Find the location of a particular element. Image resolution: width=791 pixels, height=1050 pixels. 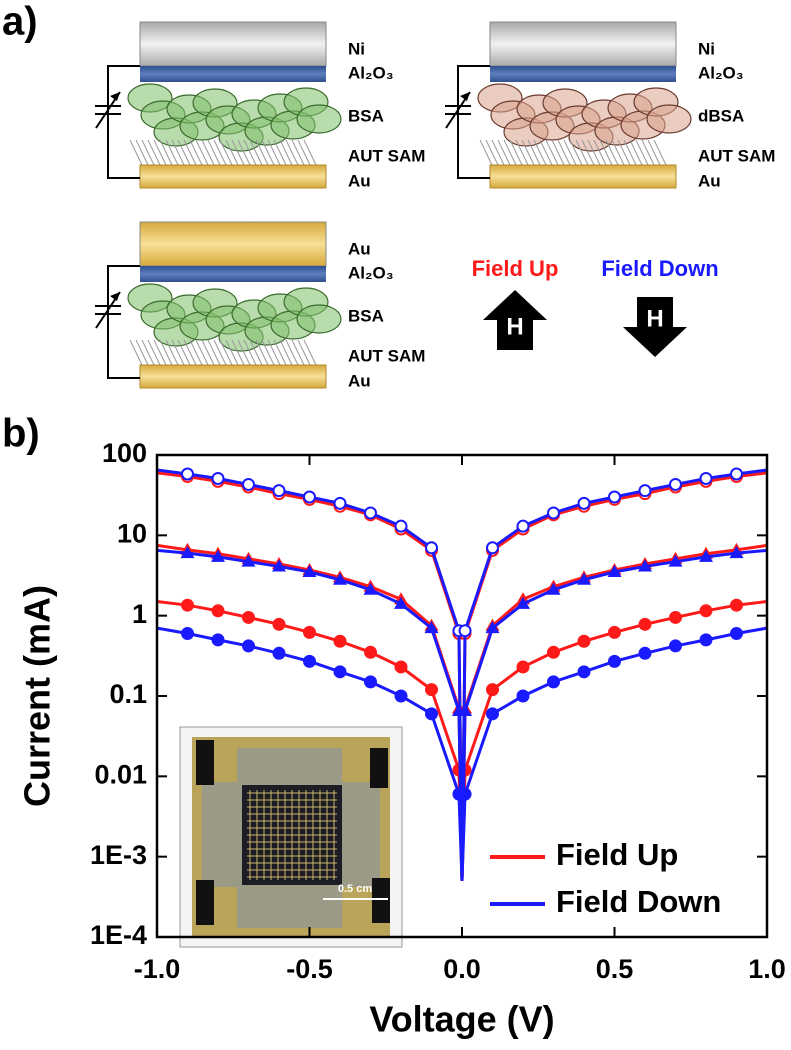

field-label: Field Down is located at coordinates (659, 268).